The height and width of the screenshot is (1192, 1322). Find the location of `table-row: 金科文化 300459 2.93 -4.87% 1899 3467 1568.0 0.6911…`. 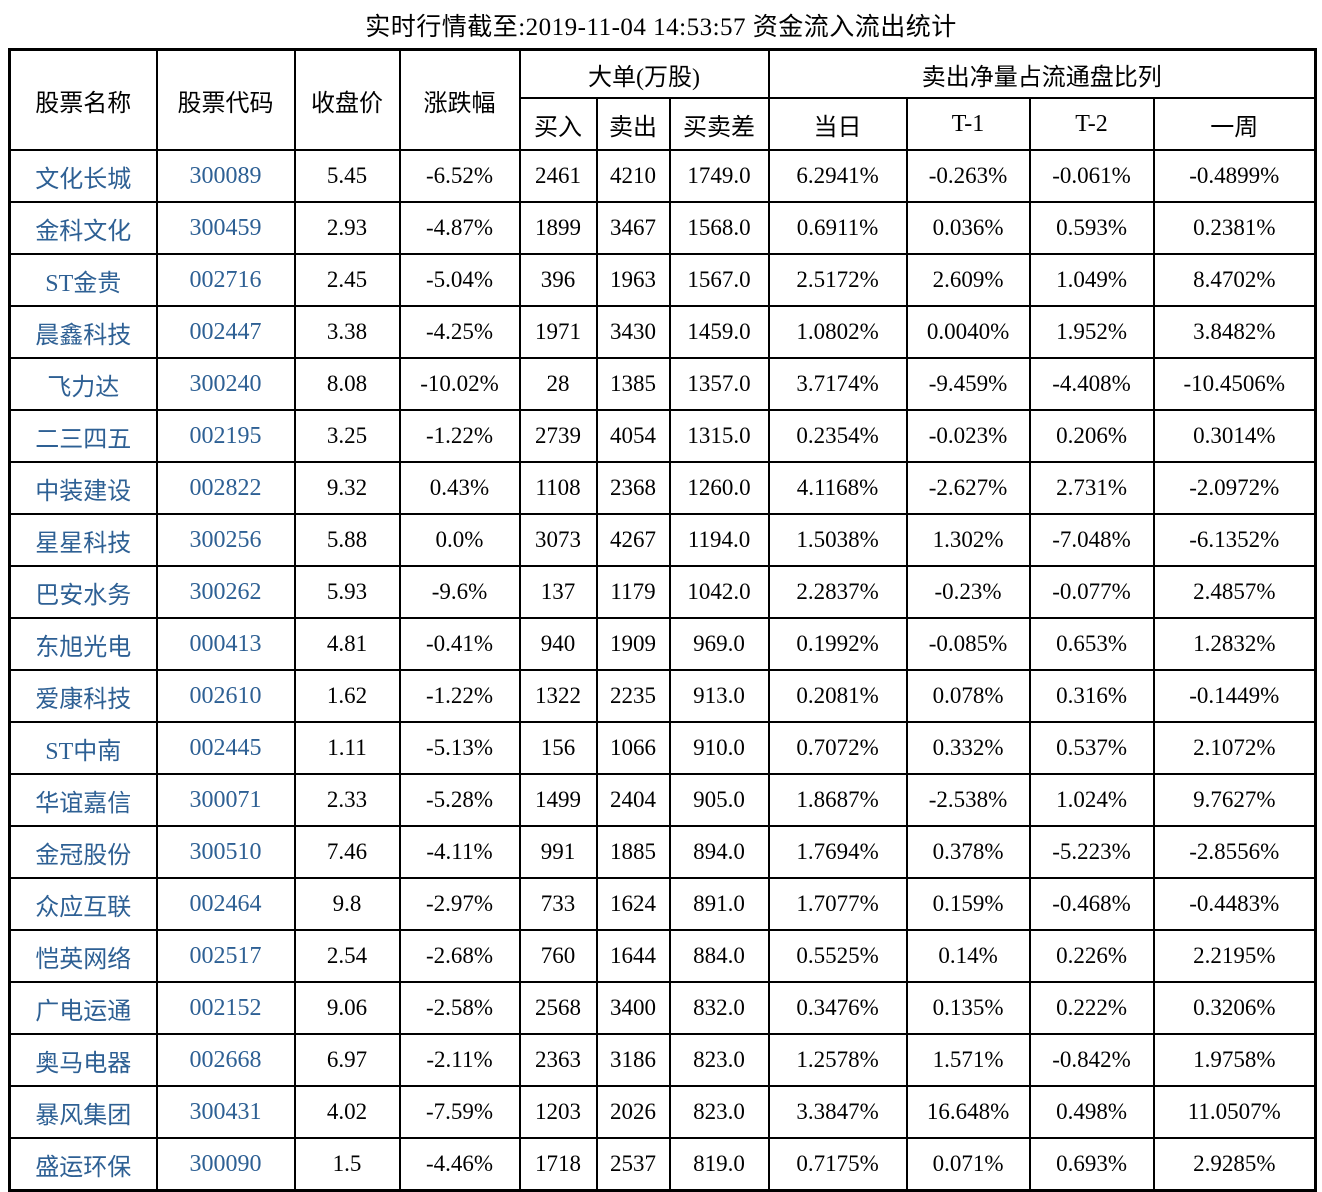

table-row: 金科文化 300459 2.93 -4.87% 1899 3467 1568.0 0.6911… is located at coordinates (662, 228).